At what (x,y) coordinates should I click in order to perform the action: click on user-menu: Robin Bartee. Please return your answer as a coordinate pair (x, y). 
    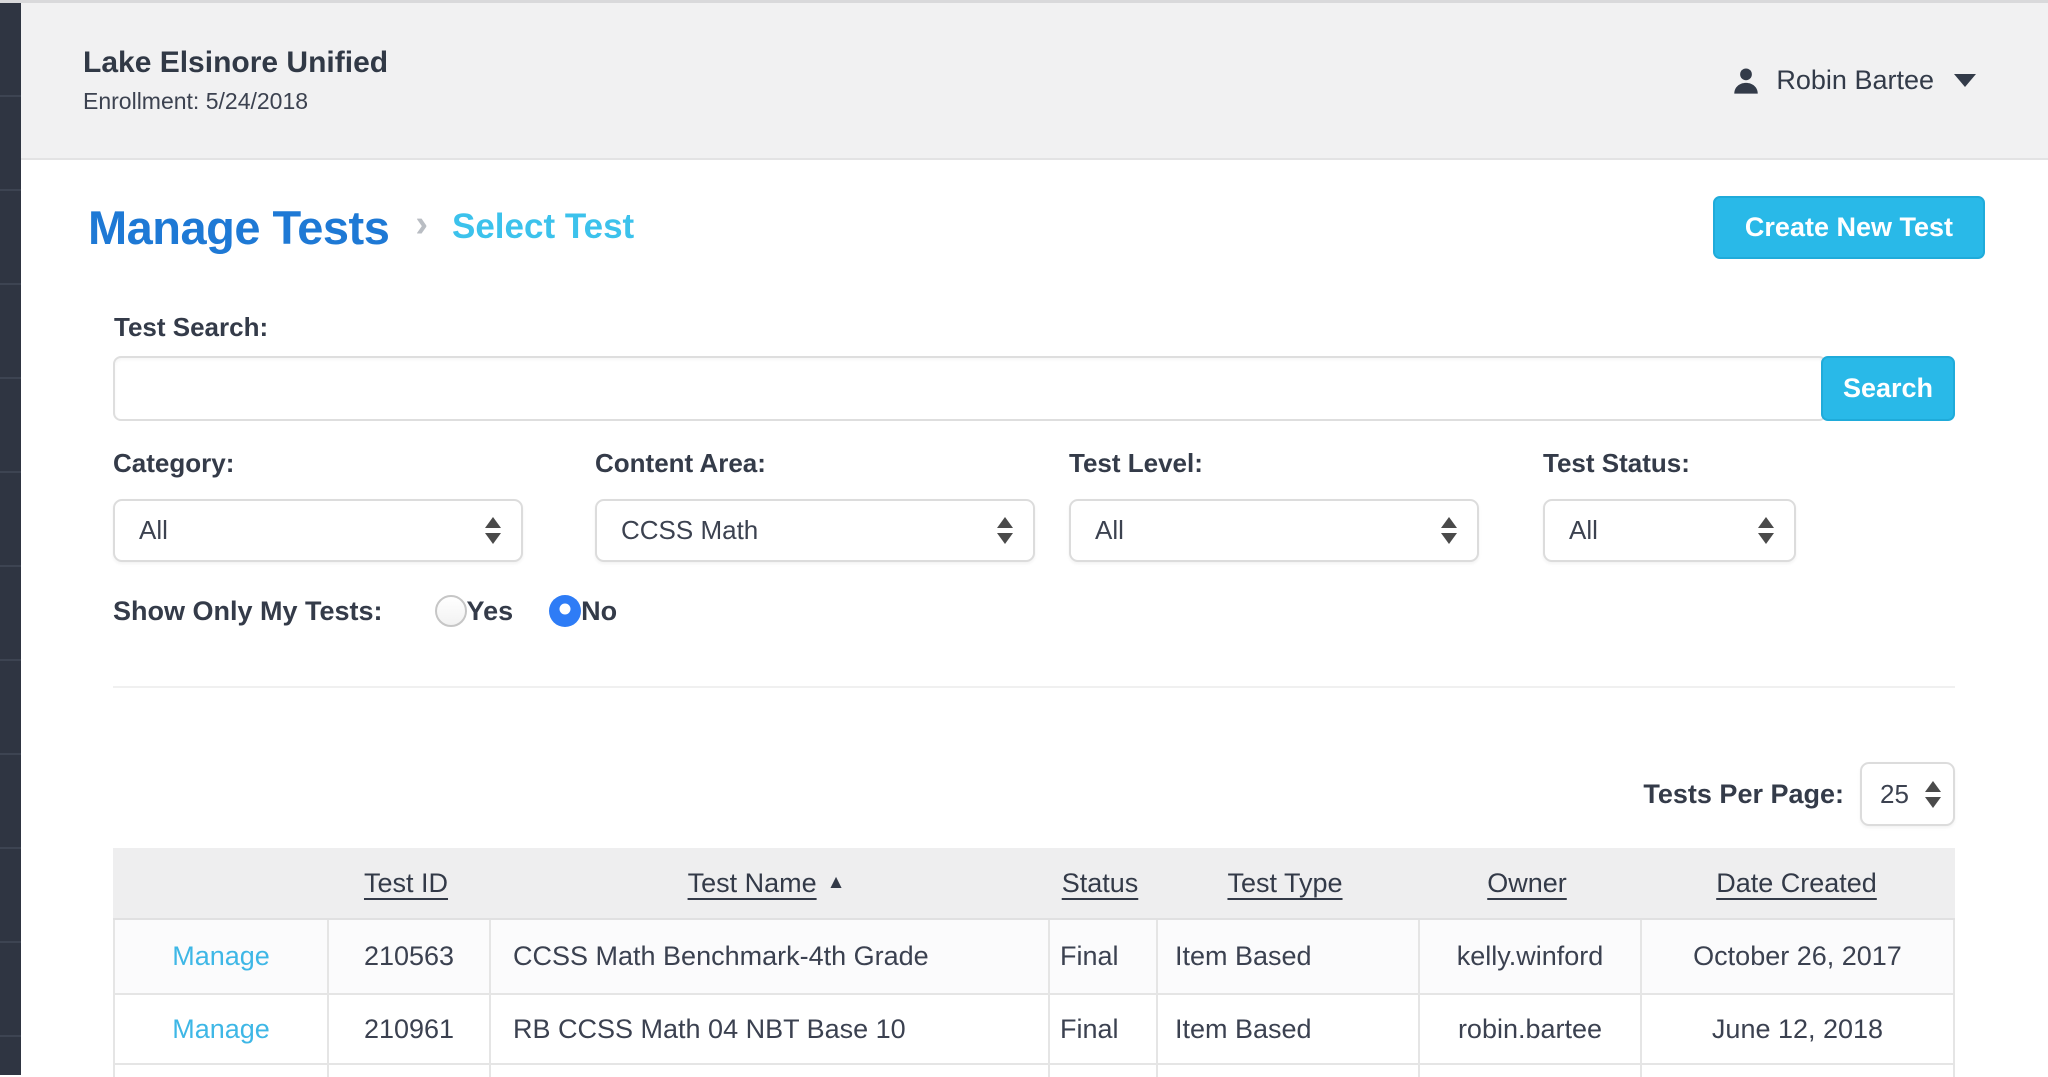
    Looking at the image, I should click on (1853, 81).